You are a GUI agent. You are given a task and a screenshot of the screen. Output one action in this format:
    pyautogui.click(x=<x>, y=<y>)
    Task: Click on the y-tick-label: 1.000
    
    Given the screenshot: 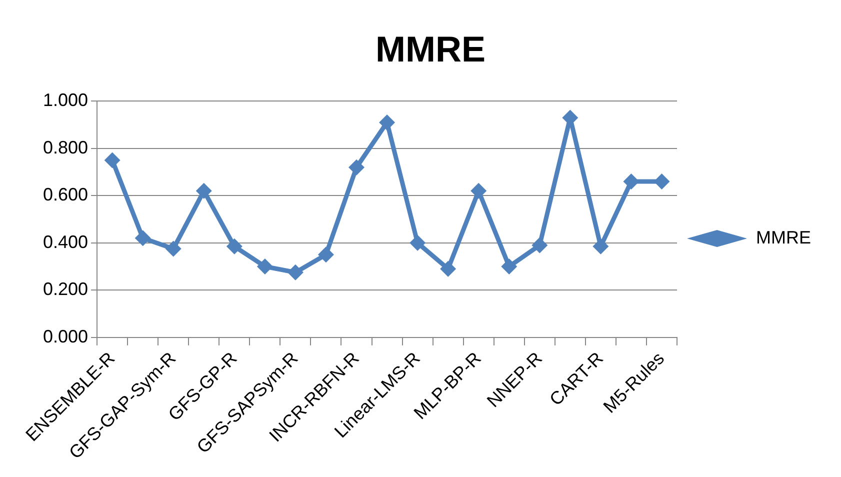 What is the action you would take?
    pyautogui.click(x=65, y=100)
    